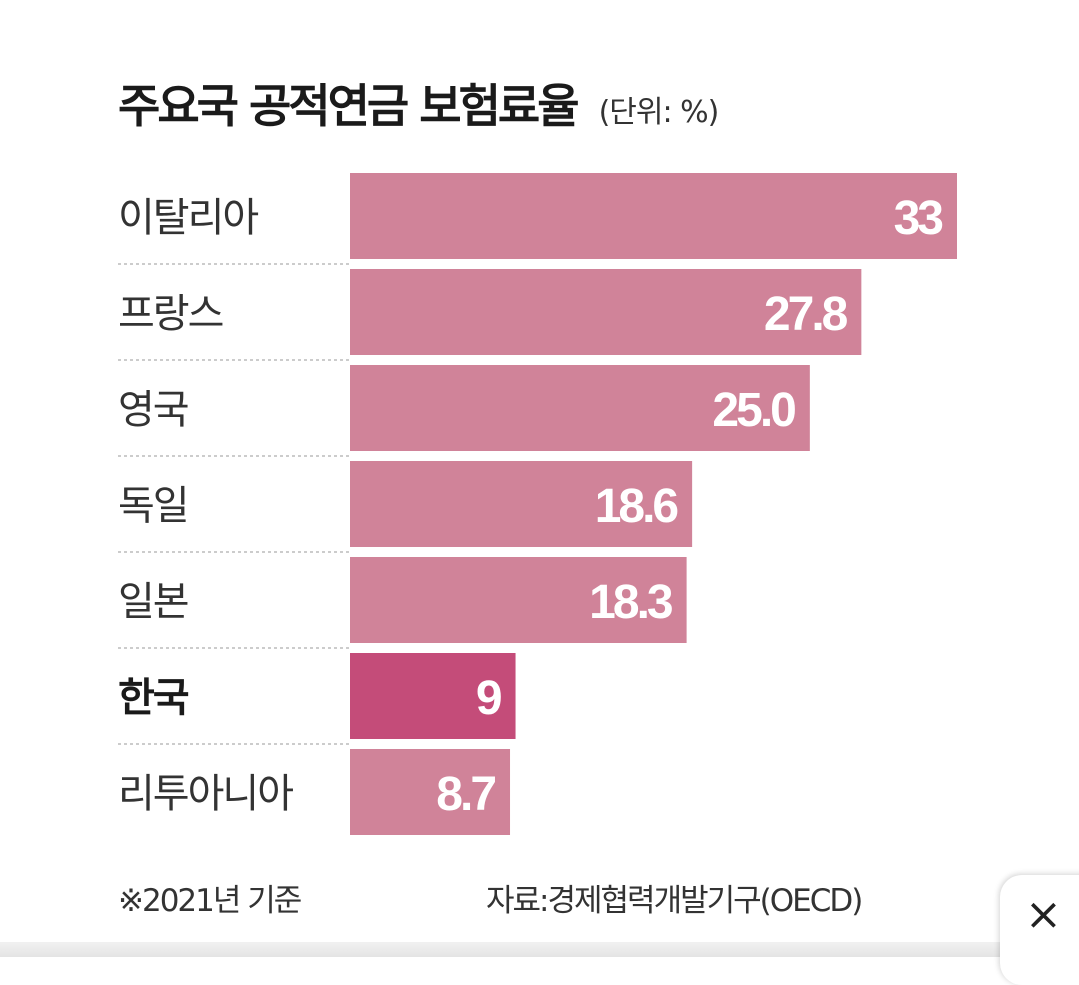  What do you see at coordinates (539, 949) in the screenshot?
I see `bottom-edge` at bounding box center [539, 949].